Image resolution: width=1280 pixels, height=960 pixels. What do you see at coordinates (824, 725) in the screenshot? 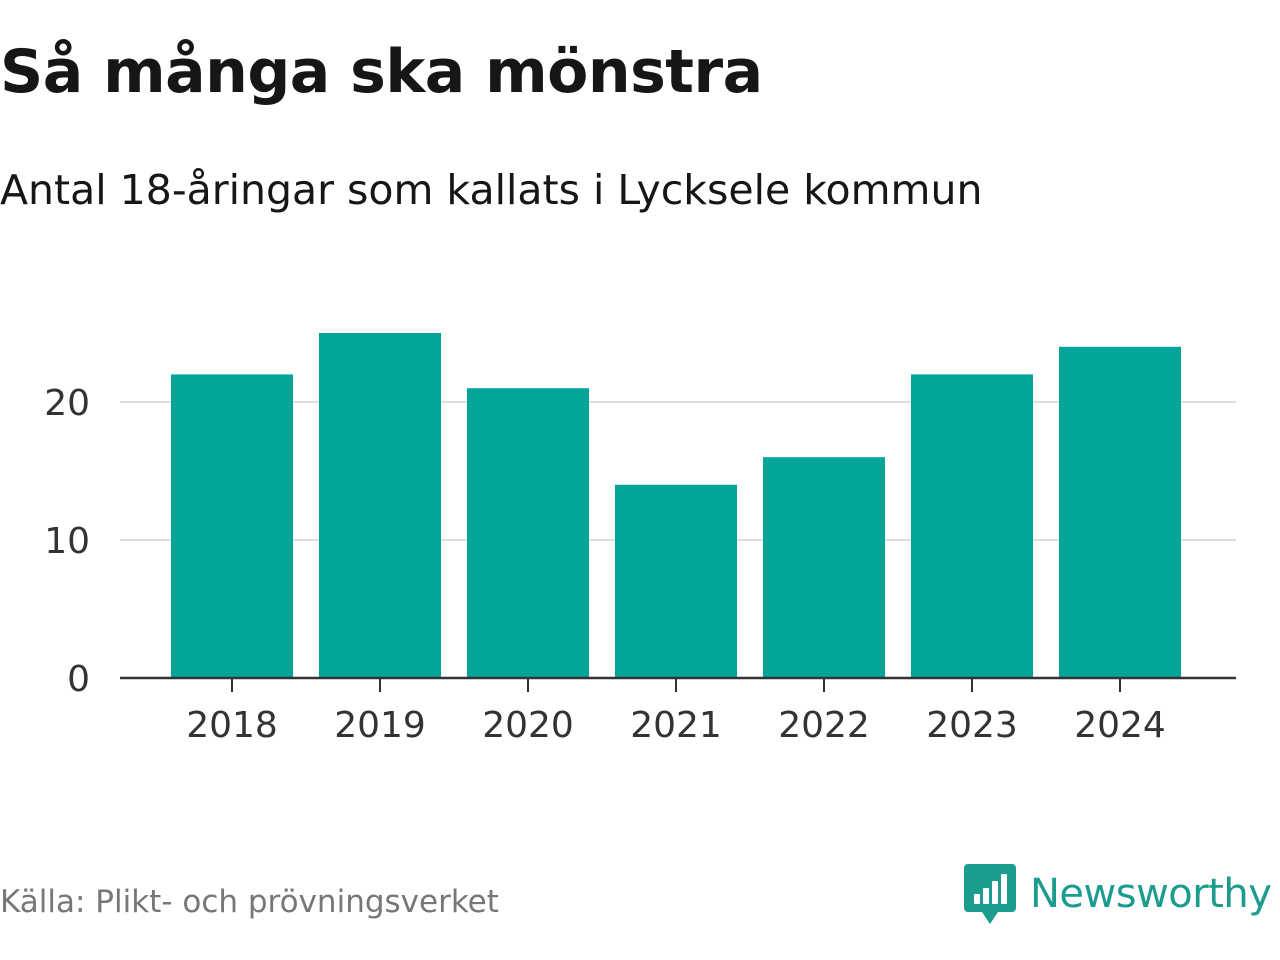
I see `x-tick-label-2022: 2022` at bounding box center [824, 725].